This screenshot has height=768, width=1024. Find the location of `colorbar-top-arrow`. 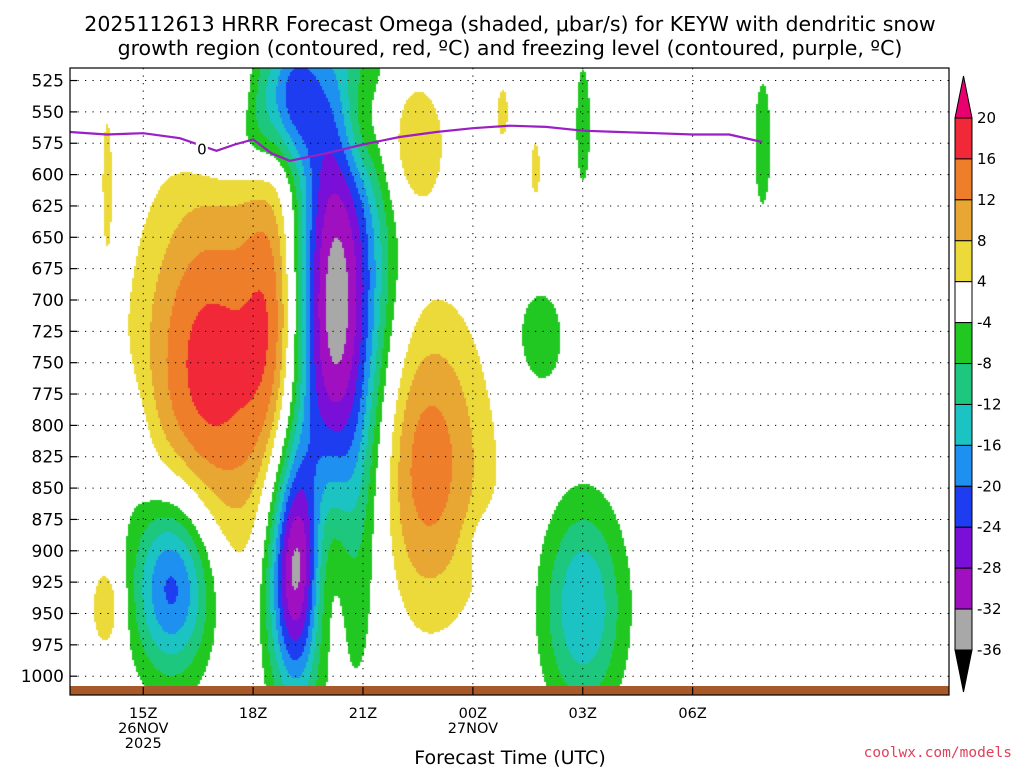

colorbar-top-arrow is located at coordinates (963, 97).